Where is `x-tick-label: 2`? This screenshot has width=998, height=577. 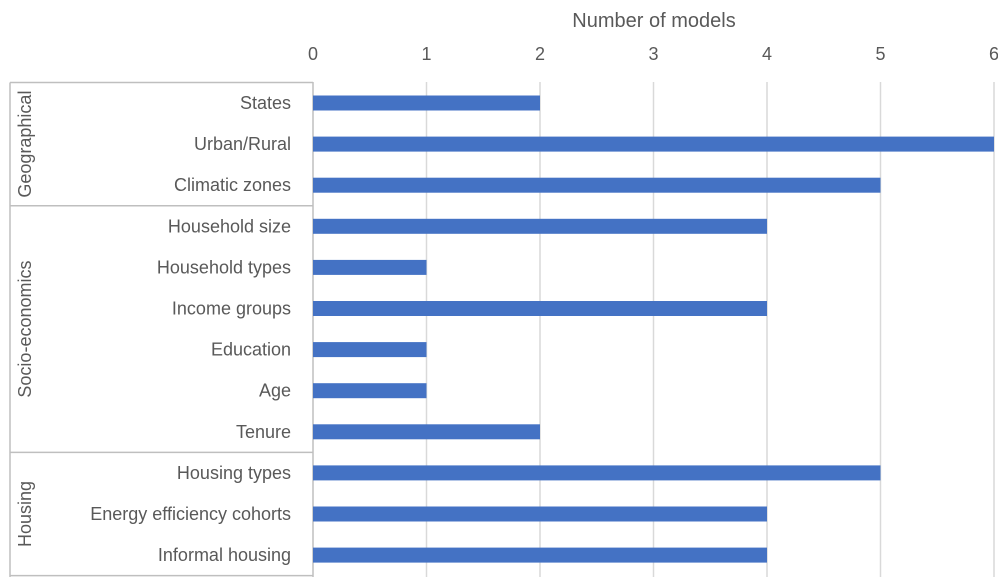 x-tick-label: 2 is located at coordinates (540, 54).